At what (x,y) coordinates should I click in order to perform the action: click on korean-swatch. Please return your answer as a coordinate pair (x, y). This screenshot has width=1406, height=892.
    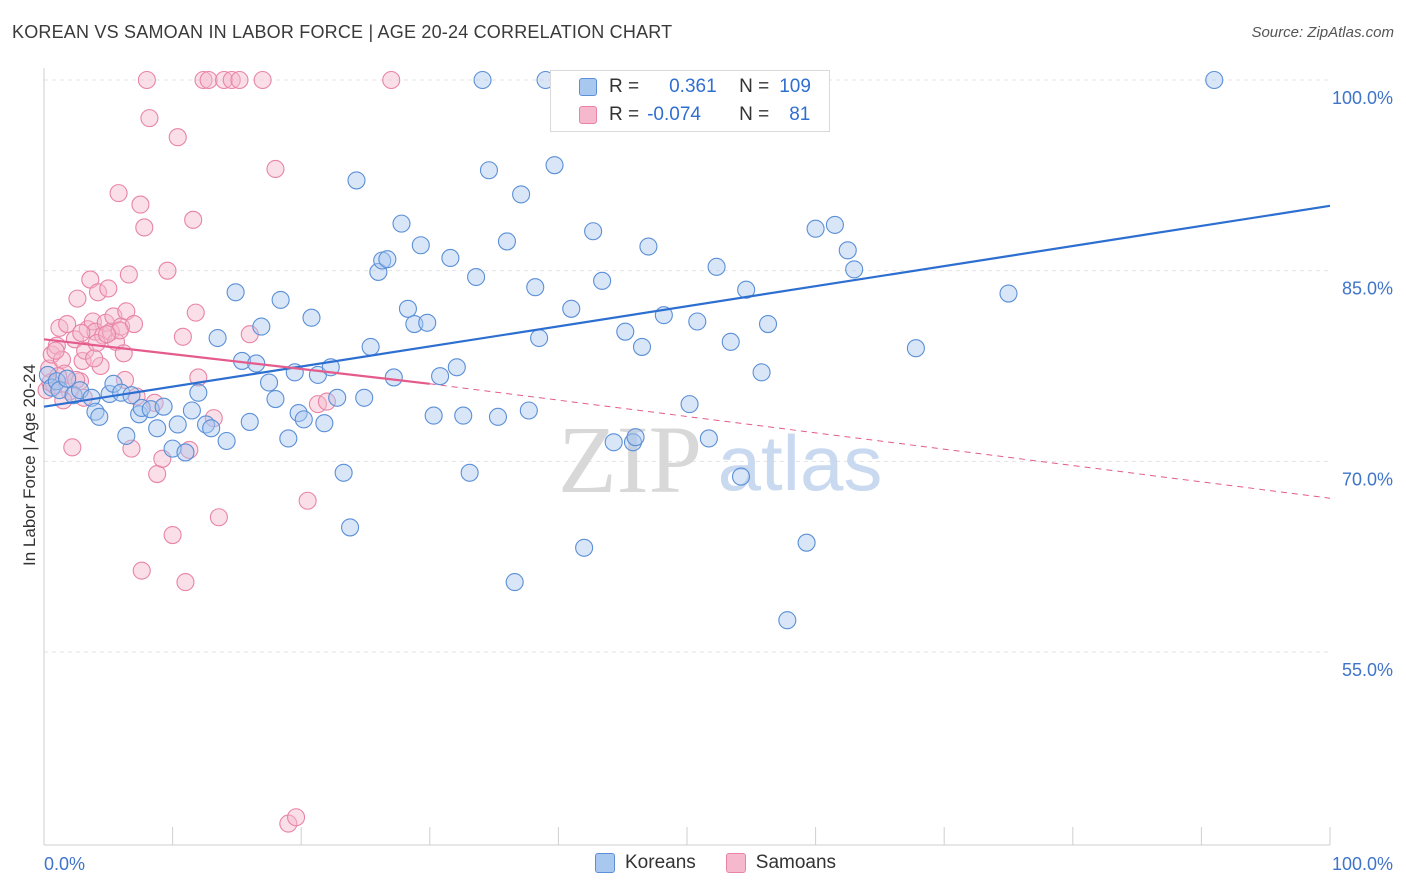
    Looking at the image, I should click on (588, 87).